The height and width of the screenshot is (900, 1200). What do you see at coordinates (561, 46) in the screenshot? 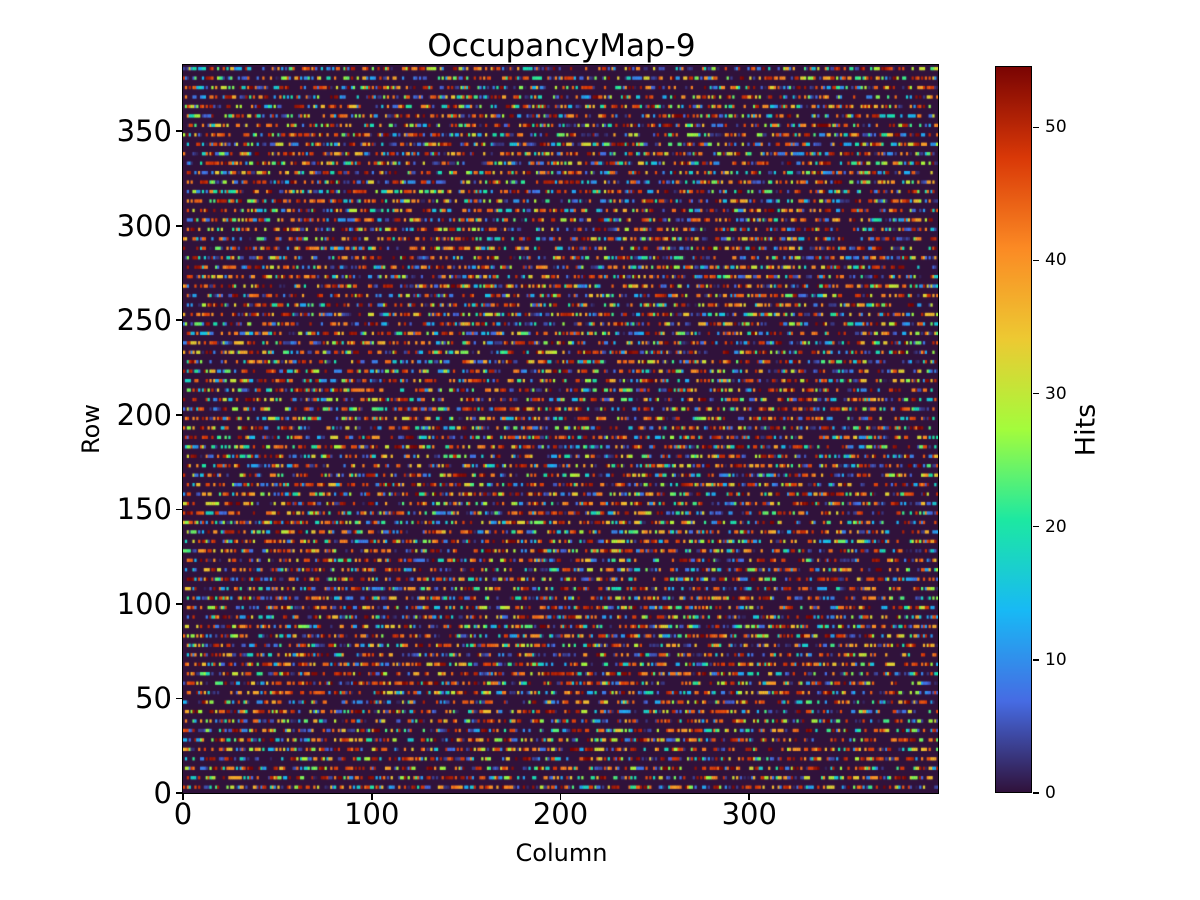
I see `chart-title: OccupancyMap-9` at bounding box center [561, 46].